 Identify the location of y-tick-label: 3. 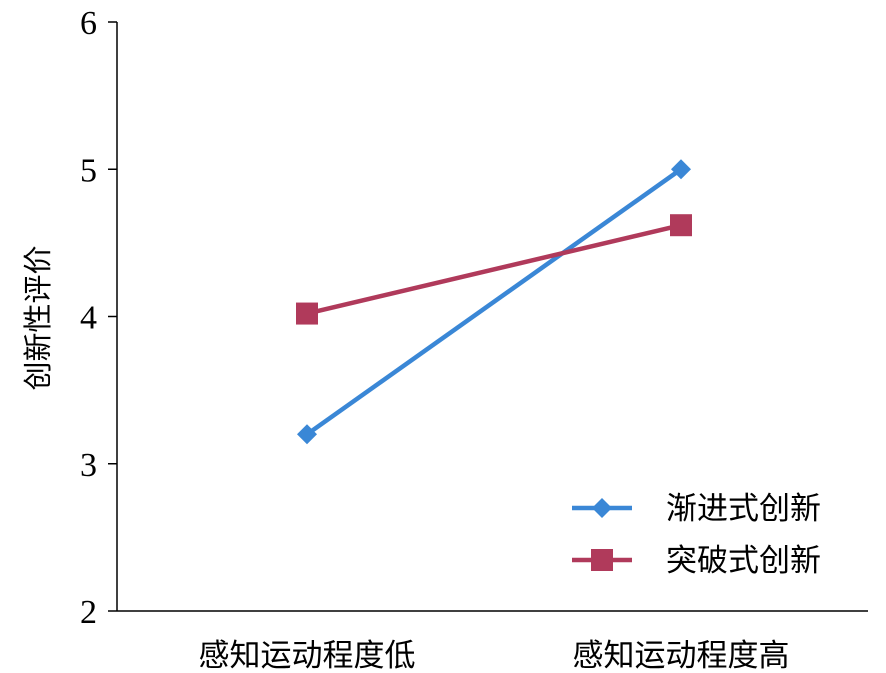
(88, 465).